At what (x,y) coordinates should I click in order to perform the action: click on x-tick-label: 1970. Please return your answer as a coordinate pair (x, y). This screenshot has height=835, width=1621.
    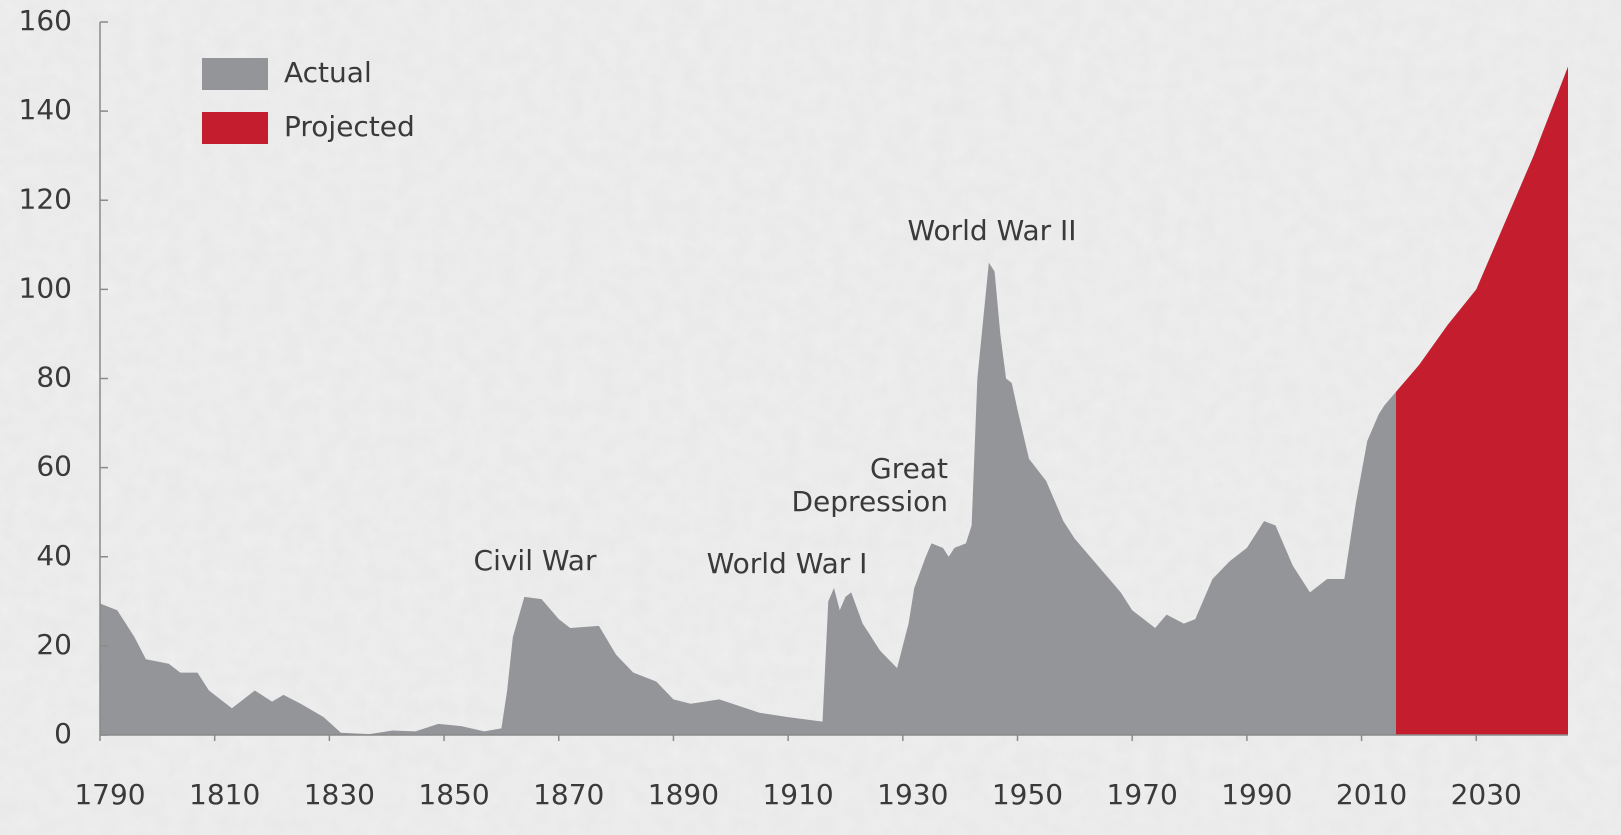
    Looking at the image, I should click on (1142, 794).